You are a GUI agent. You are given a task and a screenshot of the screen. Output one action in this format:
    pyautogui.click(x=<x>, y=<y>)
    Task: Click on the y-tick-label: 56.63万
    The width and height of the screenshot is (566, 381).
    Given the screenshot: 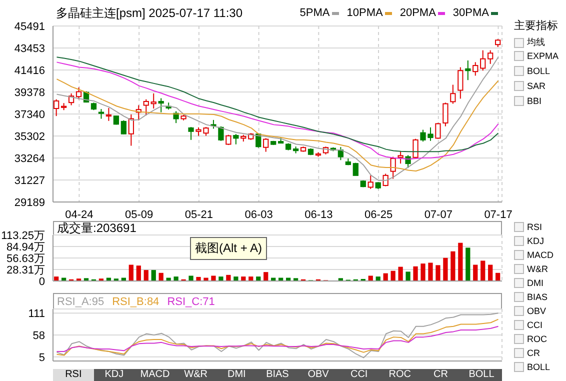 What is the action you would take?
    pyautogui.click(x=25, y=258)
    